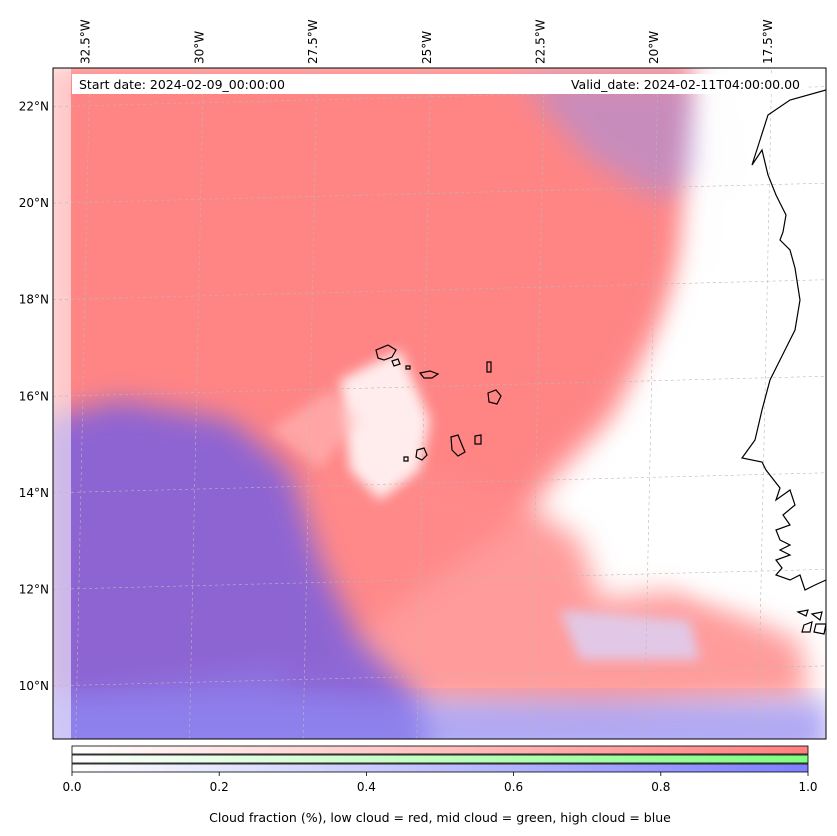  What do you see at coordinates (440, 750) in the screenshot?
I see `colorbar-low-cloud` at bounding box center [440, 750].